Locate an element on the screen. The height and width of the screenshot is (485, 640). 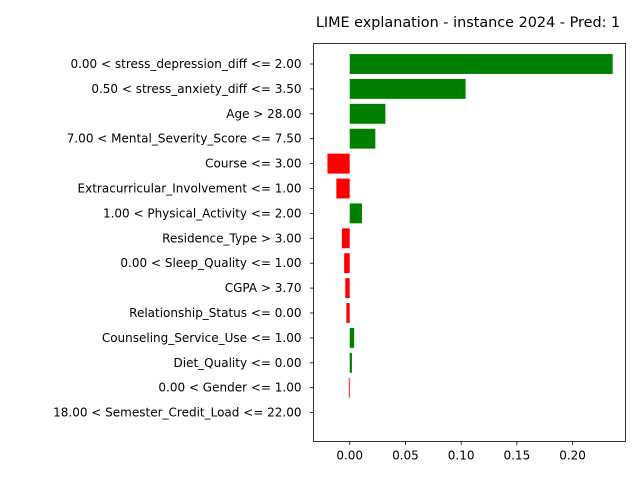
y-tick-label: Age > 28.00 is located at coordinates (263, 114).